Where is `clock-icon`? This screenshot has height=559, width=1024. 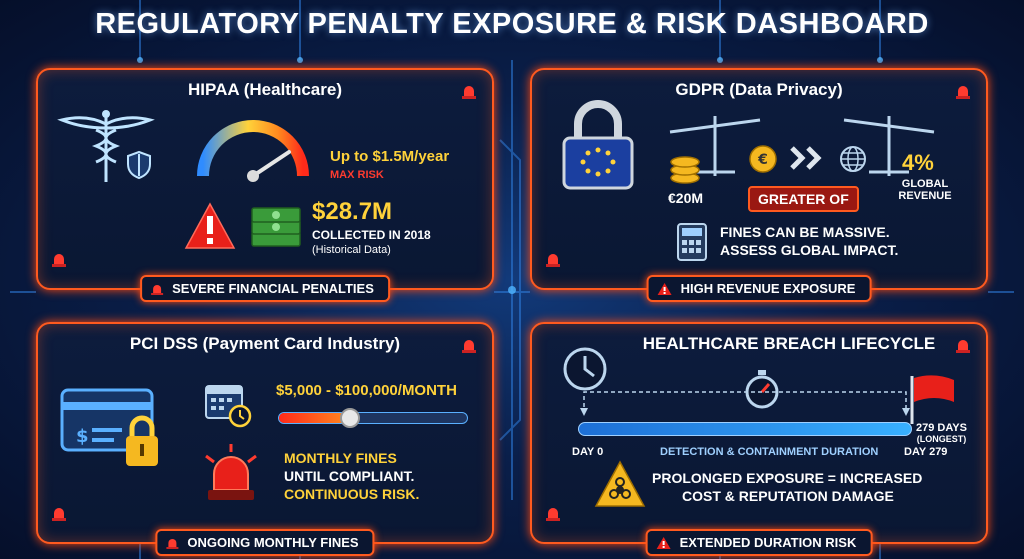 clock-icon is located at coordinates (585, 369).